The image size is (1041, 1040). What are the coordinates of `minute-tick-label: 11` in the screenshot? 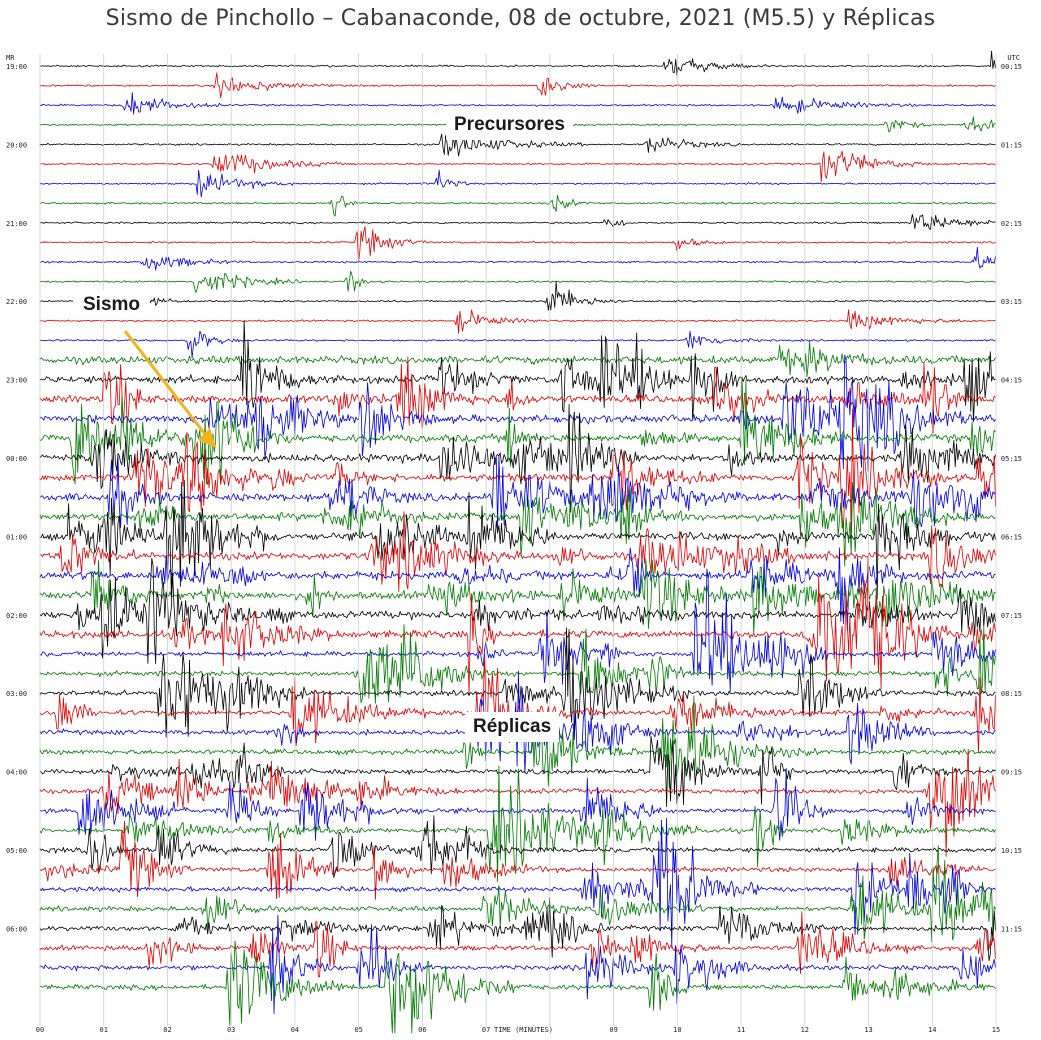 It's located at (741, 1030).